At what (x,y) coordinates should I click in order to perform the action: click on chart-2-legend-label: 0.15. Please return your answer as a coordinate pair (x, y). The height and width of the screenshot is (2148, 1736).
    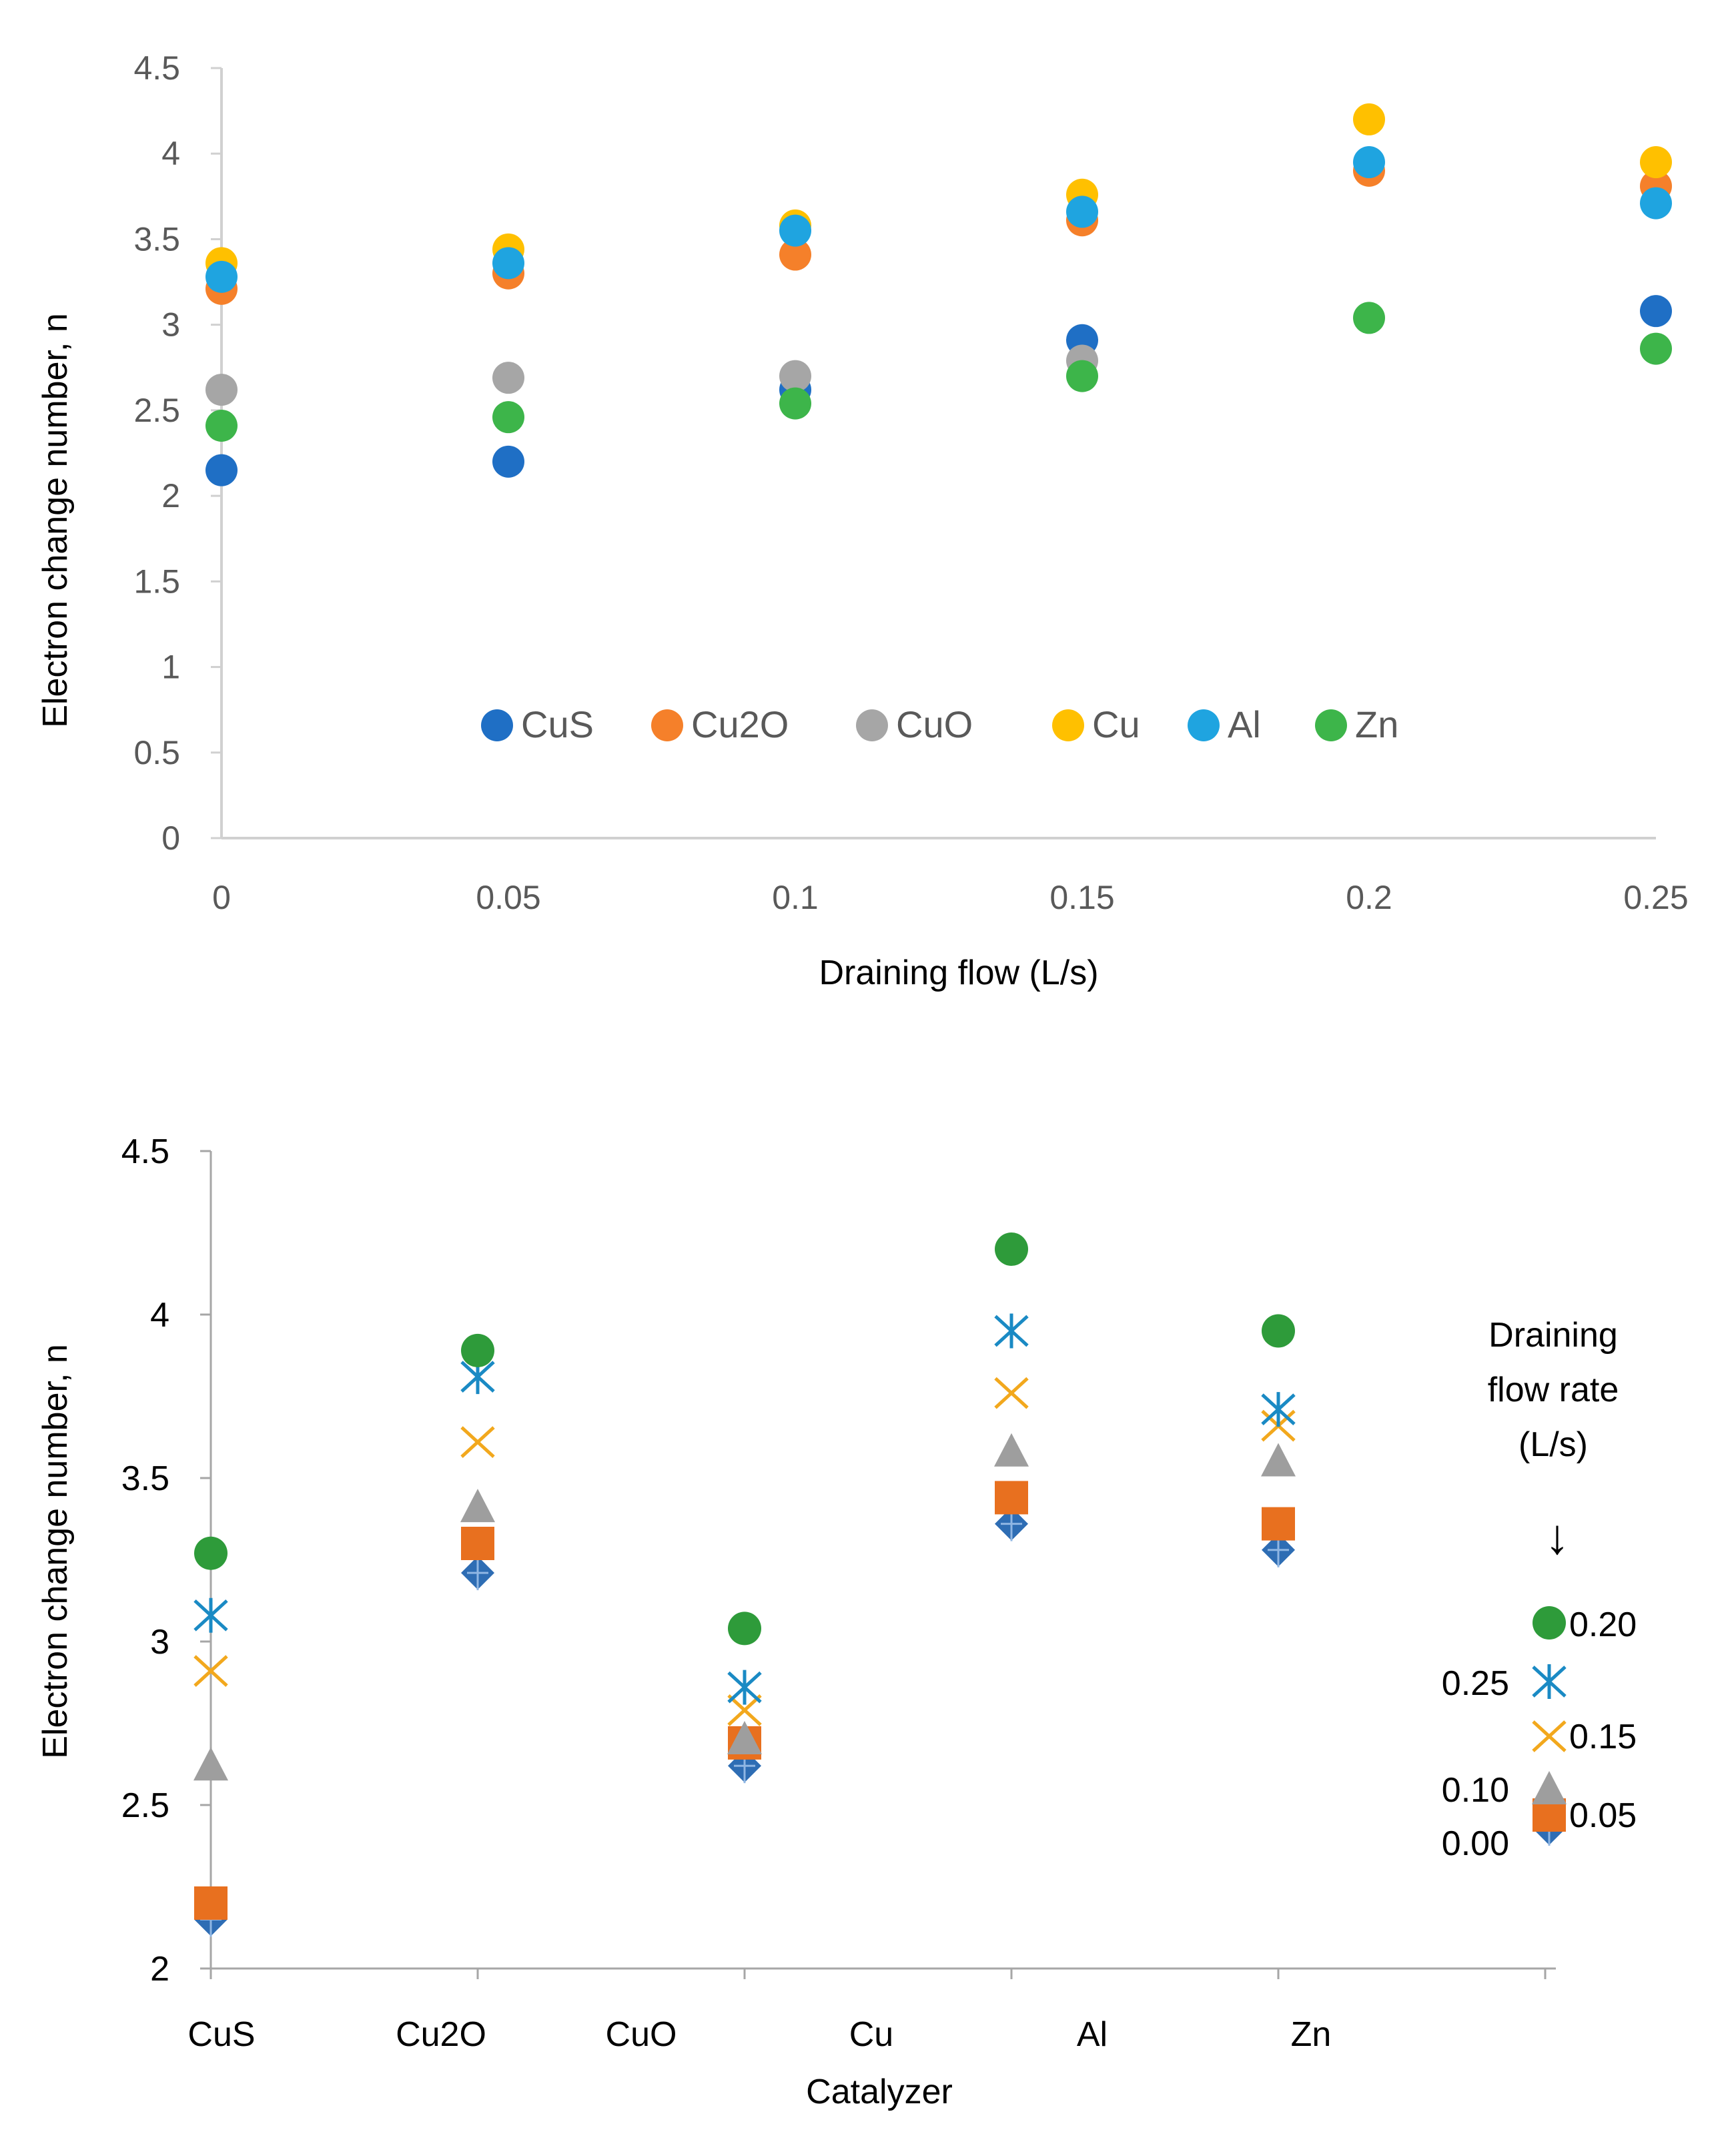
    Looking at the image, I should click on (1603, 1737).